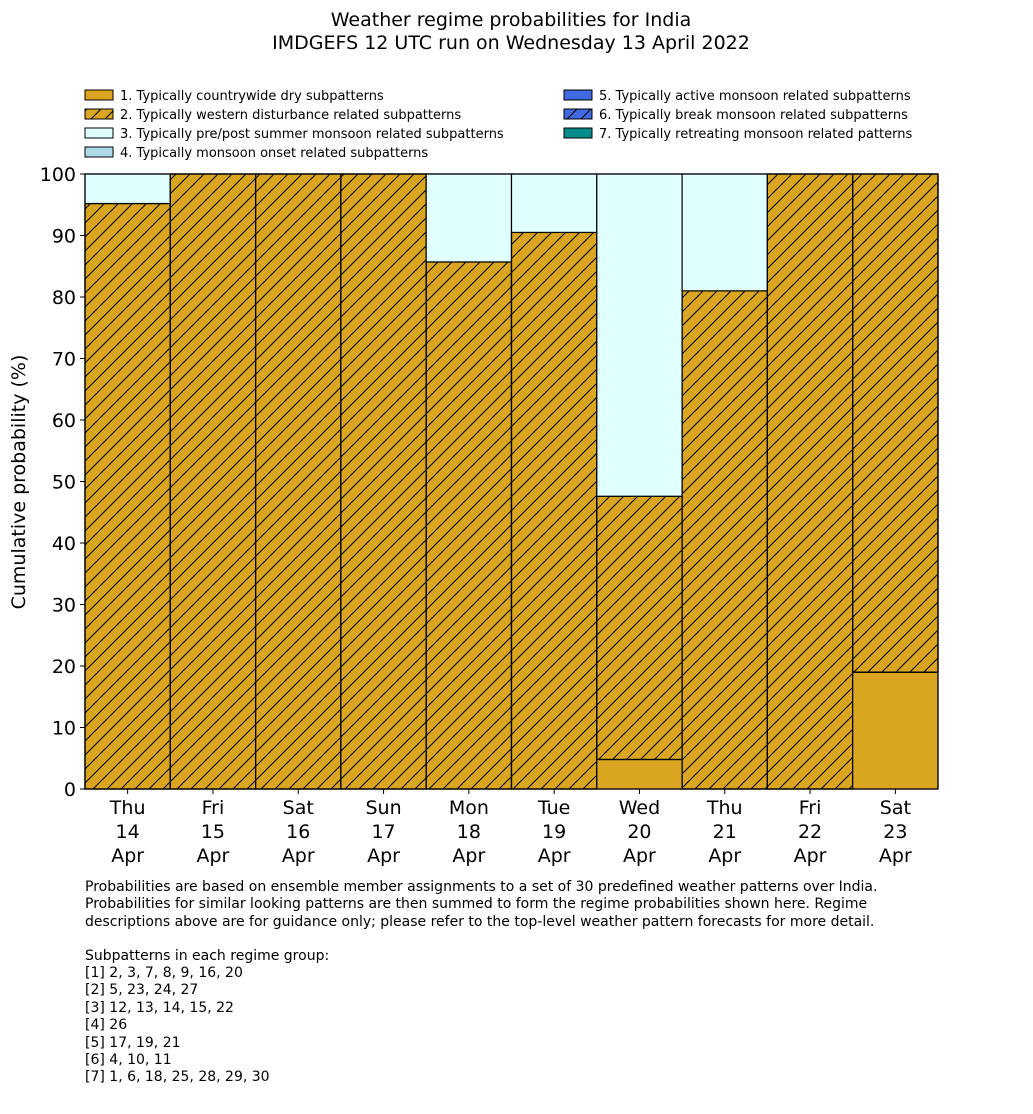 This screenshot has height=1114, width=1033. Describe the element at coordinates (469, 525) in the screenshot. I see `bar-series2-5-hatch` at that location.